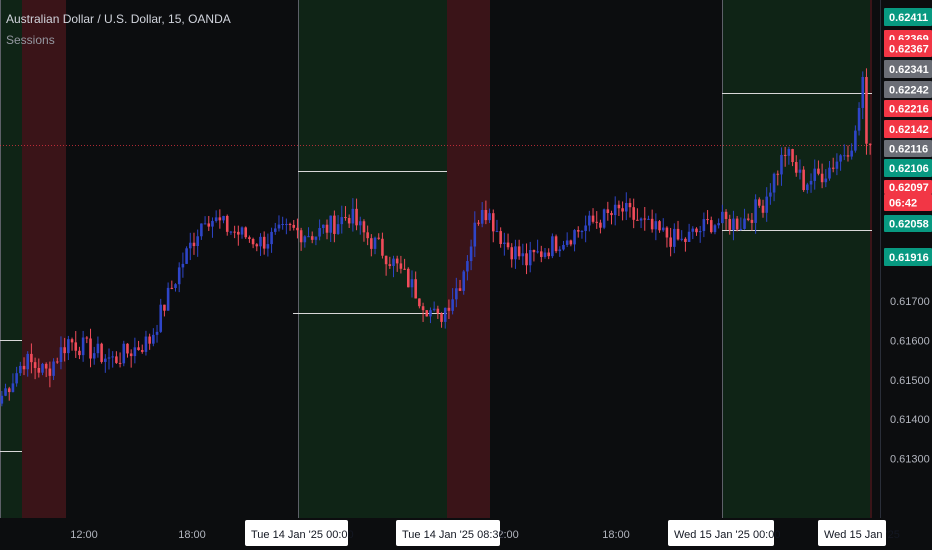  What do you see at coordinates (910, 341) in the screenshot?
I see `y-tick-label: 0.61600` at bounding box center [910, 341].